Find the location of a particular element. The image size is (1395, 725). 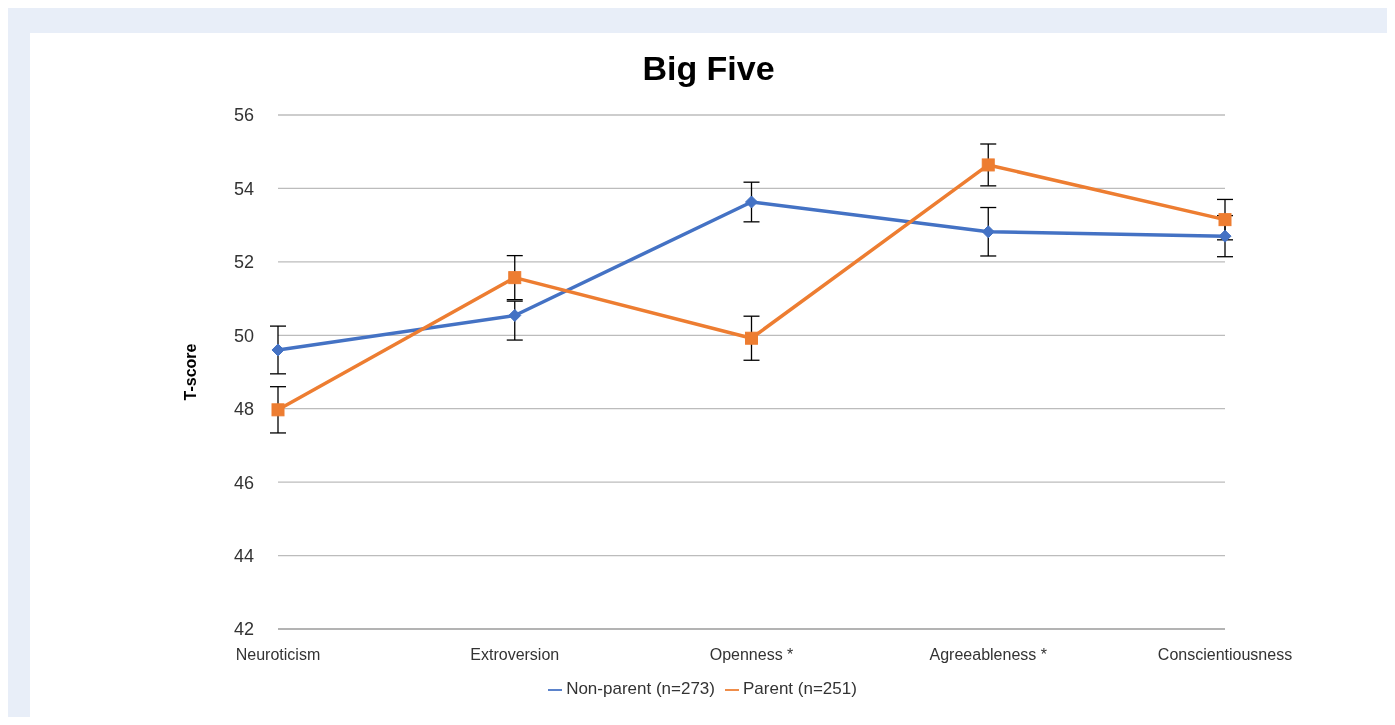

x-tick-label: Neuroticism is located at coordinates (278, 655).